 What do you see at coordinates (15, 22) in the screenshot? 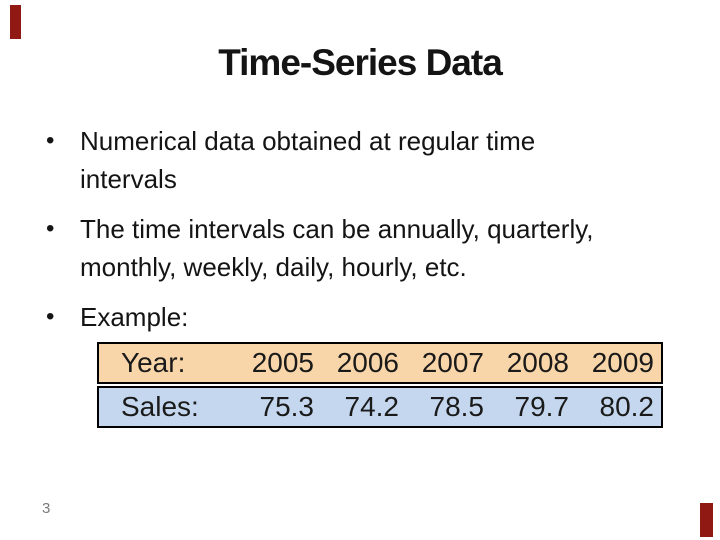
I see `corner-accent-top-left` at bounding box center [15, 22].